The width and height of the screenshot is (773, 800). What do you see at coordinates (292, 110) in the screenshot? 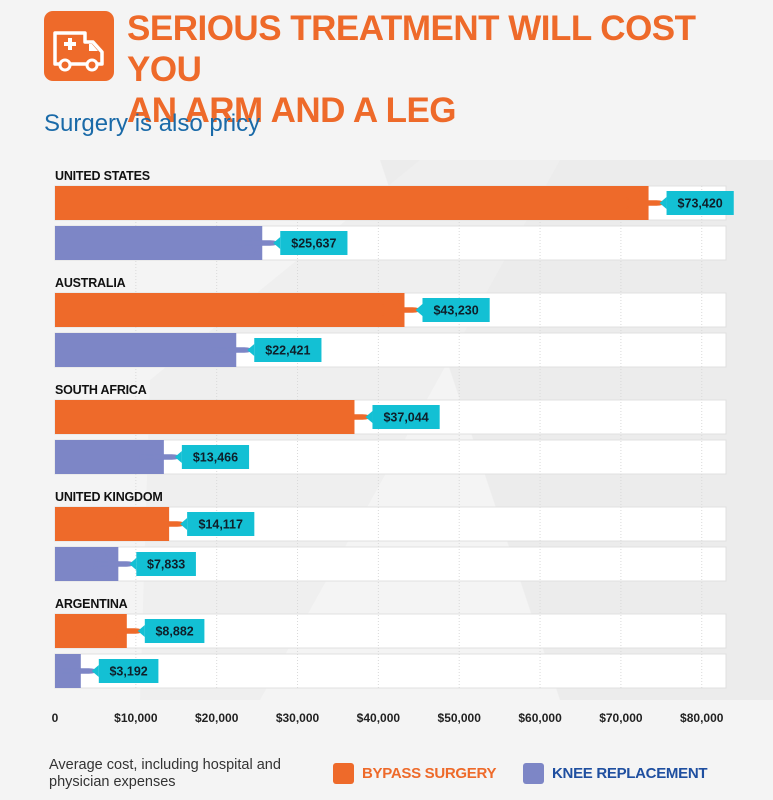
I see `title-line-2: AN ARM AND A LEG` at bounding box center [292, 110].